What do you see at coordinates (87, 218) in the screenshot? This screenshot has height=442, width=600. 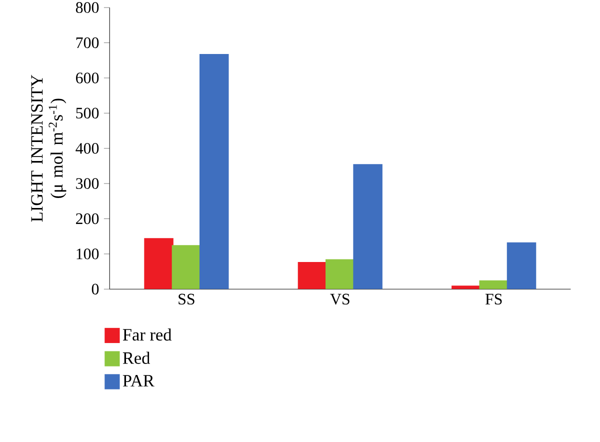 I see `y-tick-label: 200` at bounding box center [87, 218].